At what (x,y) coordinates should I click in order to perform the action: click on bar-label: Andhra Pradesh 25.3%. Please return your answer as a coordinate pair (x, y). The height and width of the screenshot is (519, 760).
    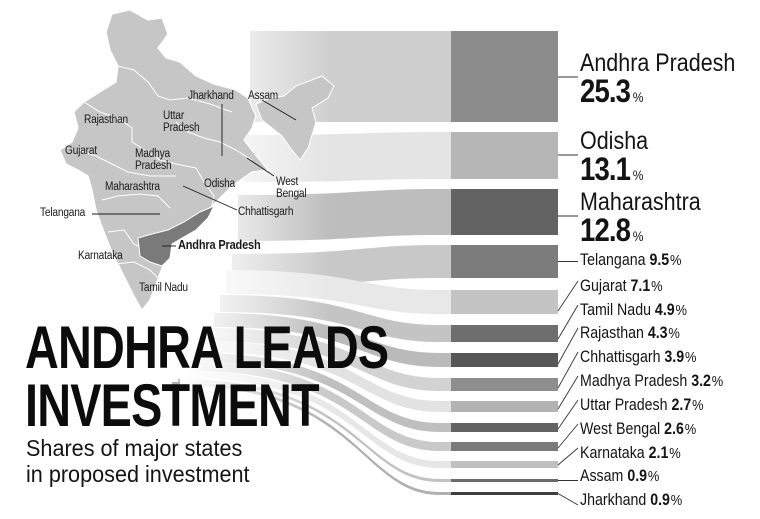
    Looking at the image, I should click on (657, 78).